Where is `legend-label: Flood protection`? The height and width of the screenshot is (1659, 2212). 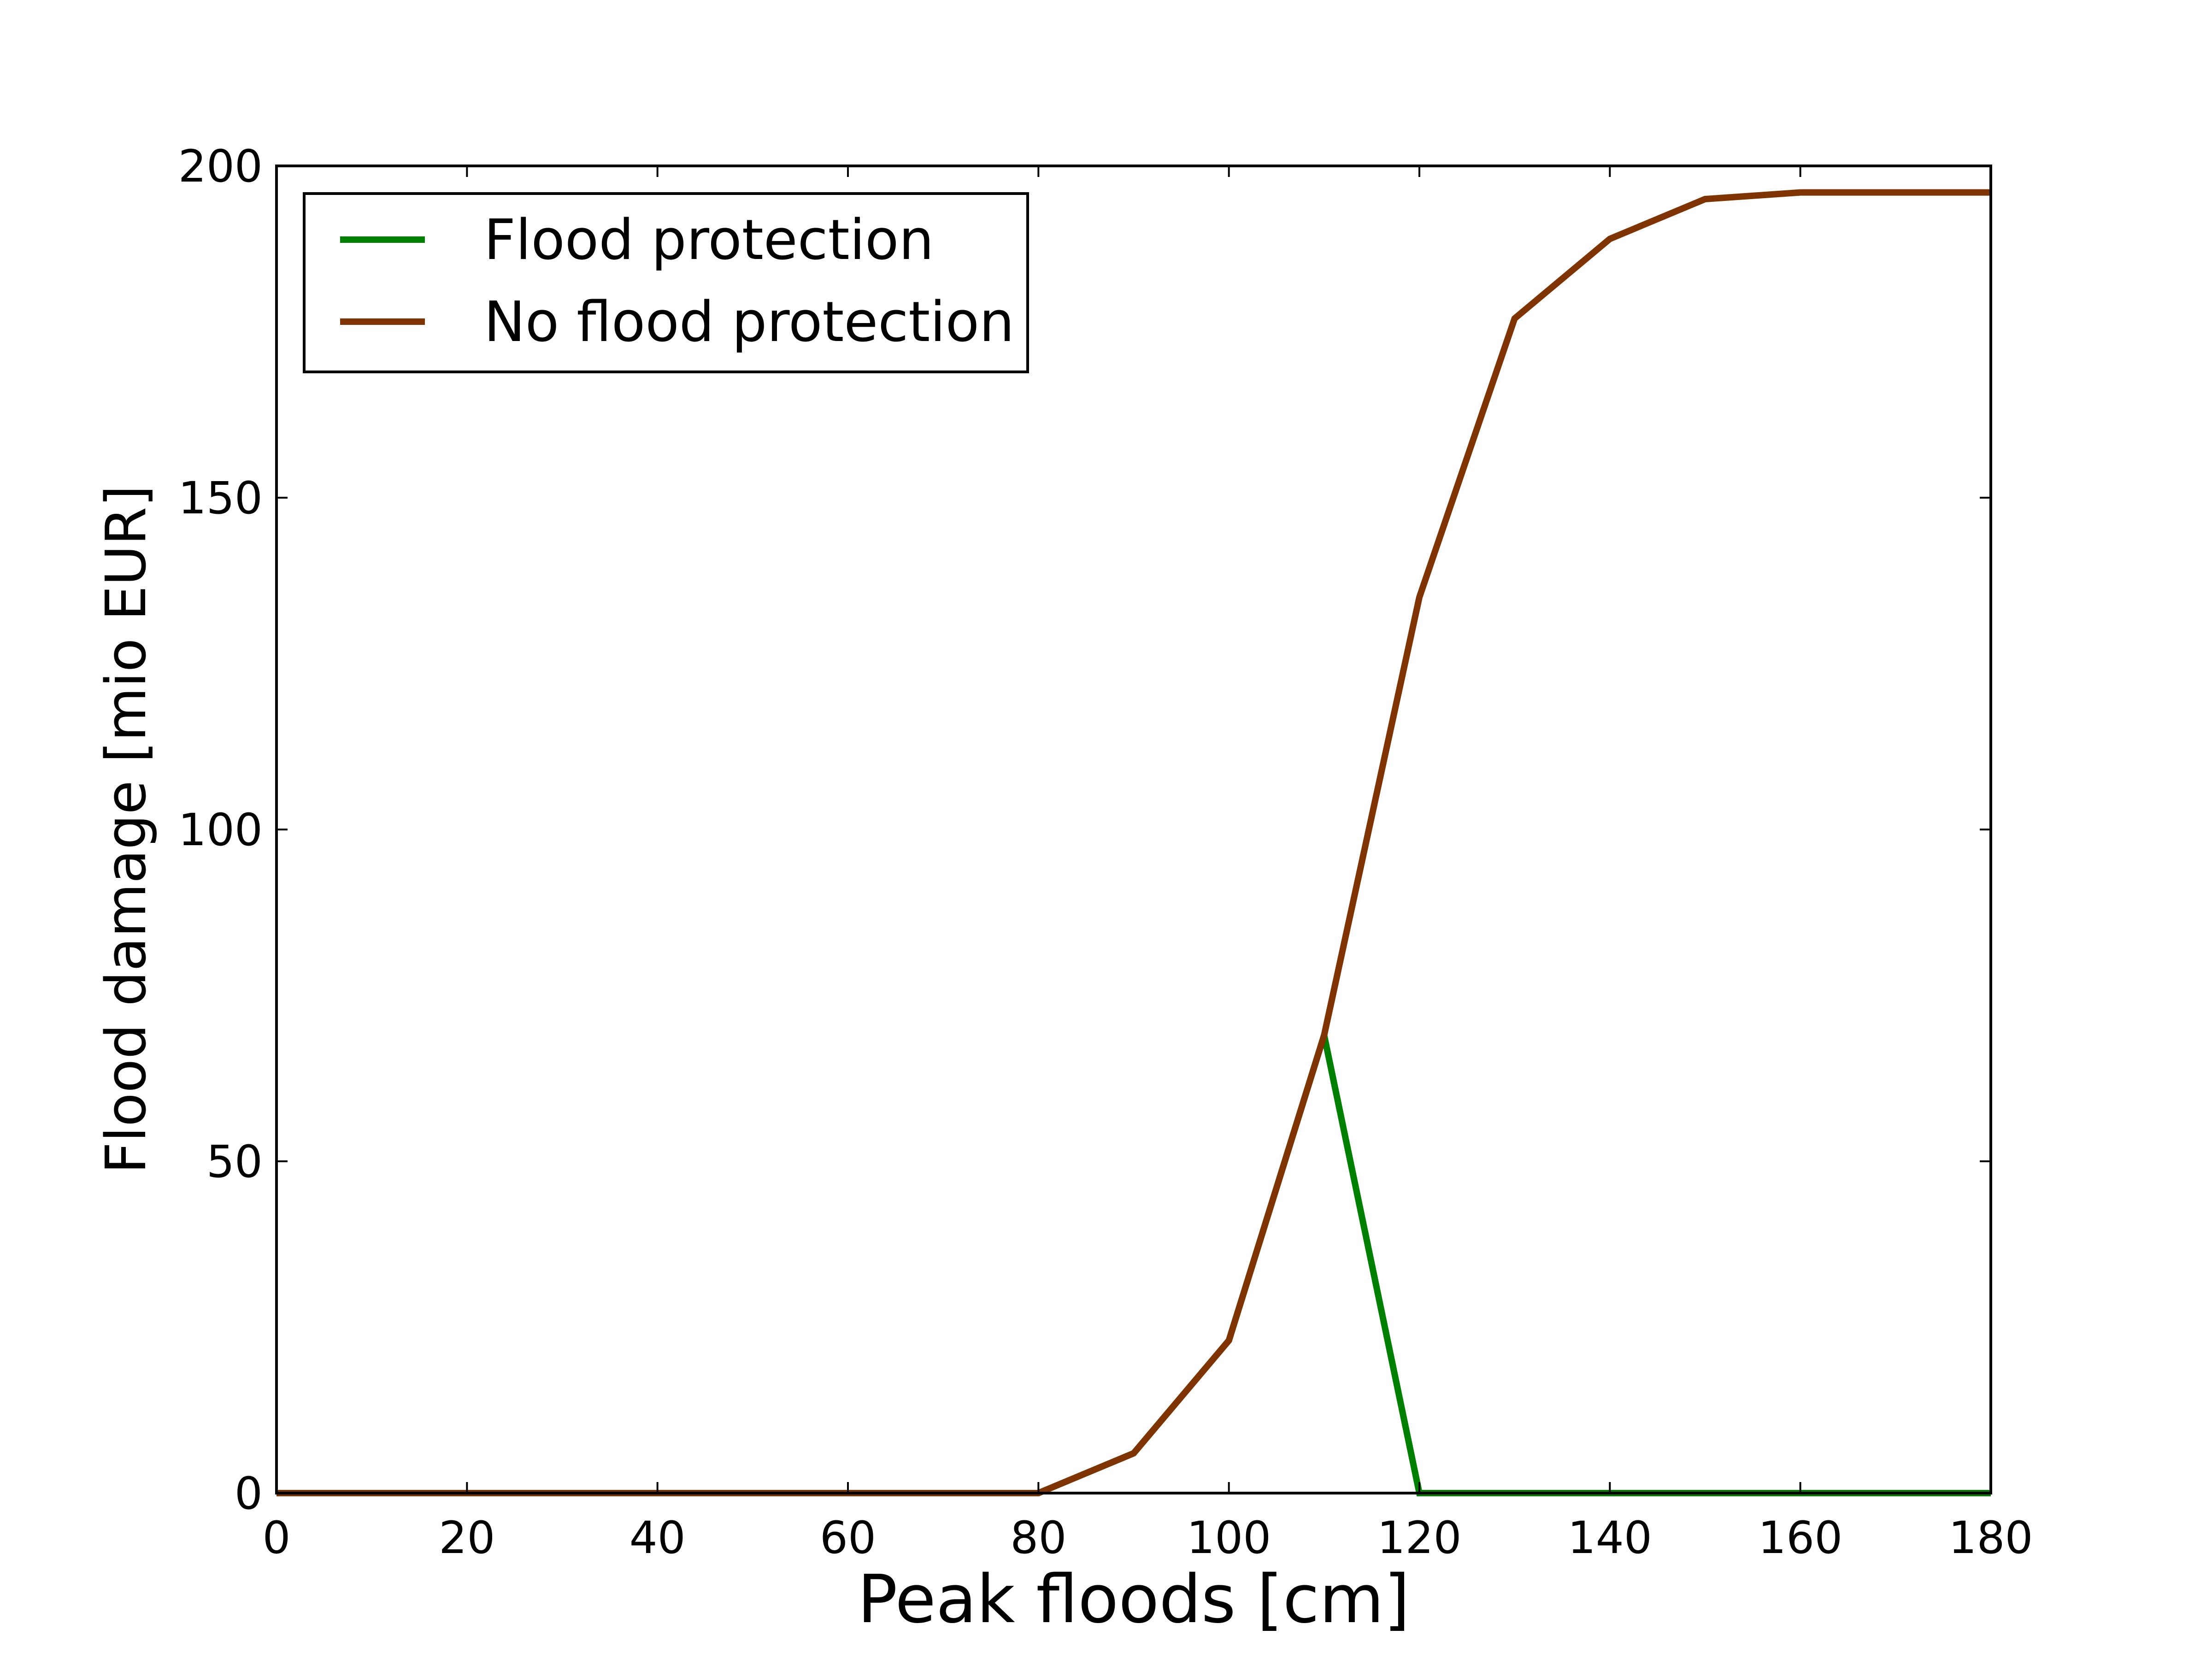
legend-label: Flood protection is located at coordinates (709, 240).